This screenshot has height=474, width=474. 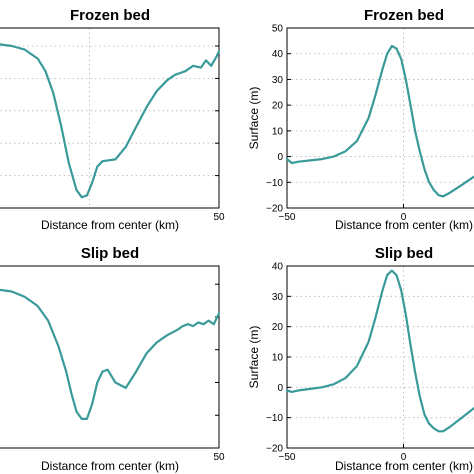 What do you see at coordinates (278, 29) in the screenshot?
I see `y-tick-label: 50` at bounding box center [278, 29].